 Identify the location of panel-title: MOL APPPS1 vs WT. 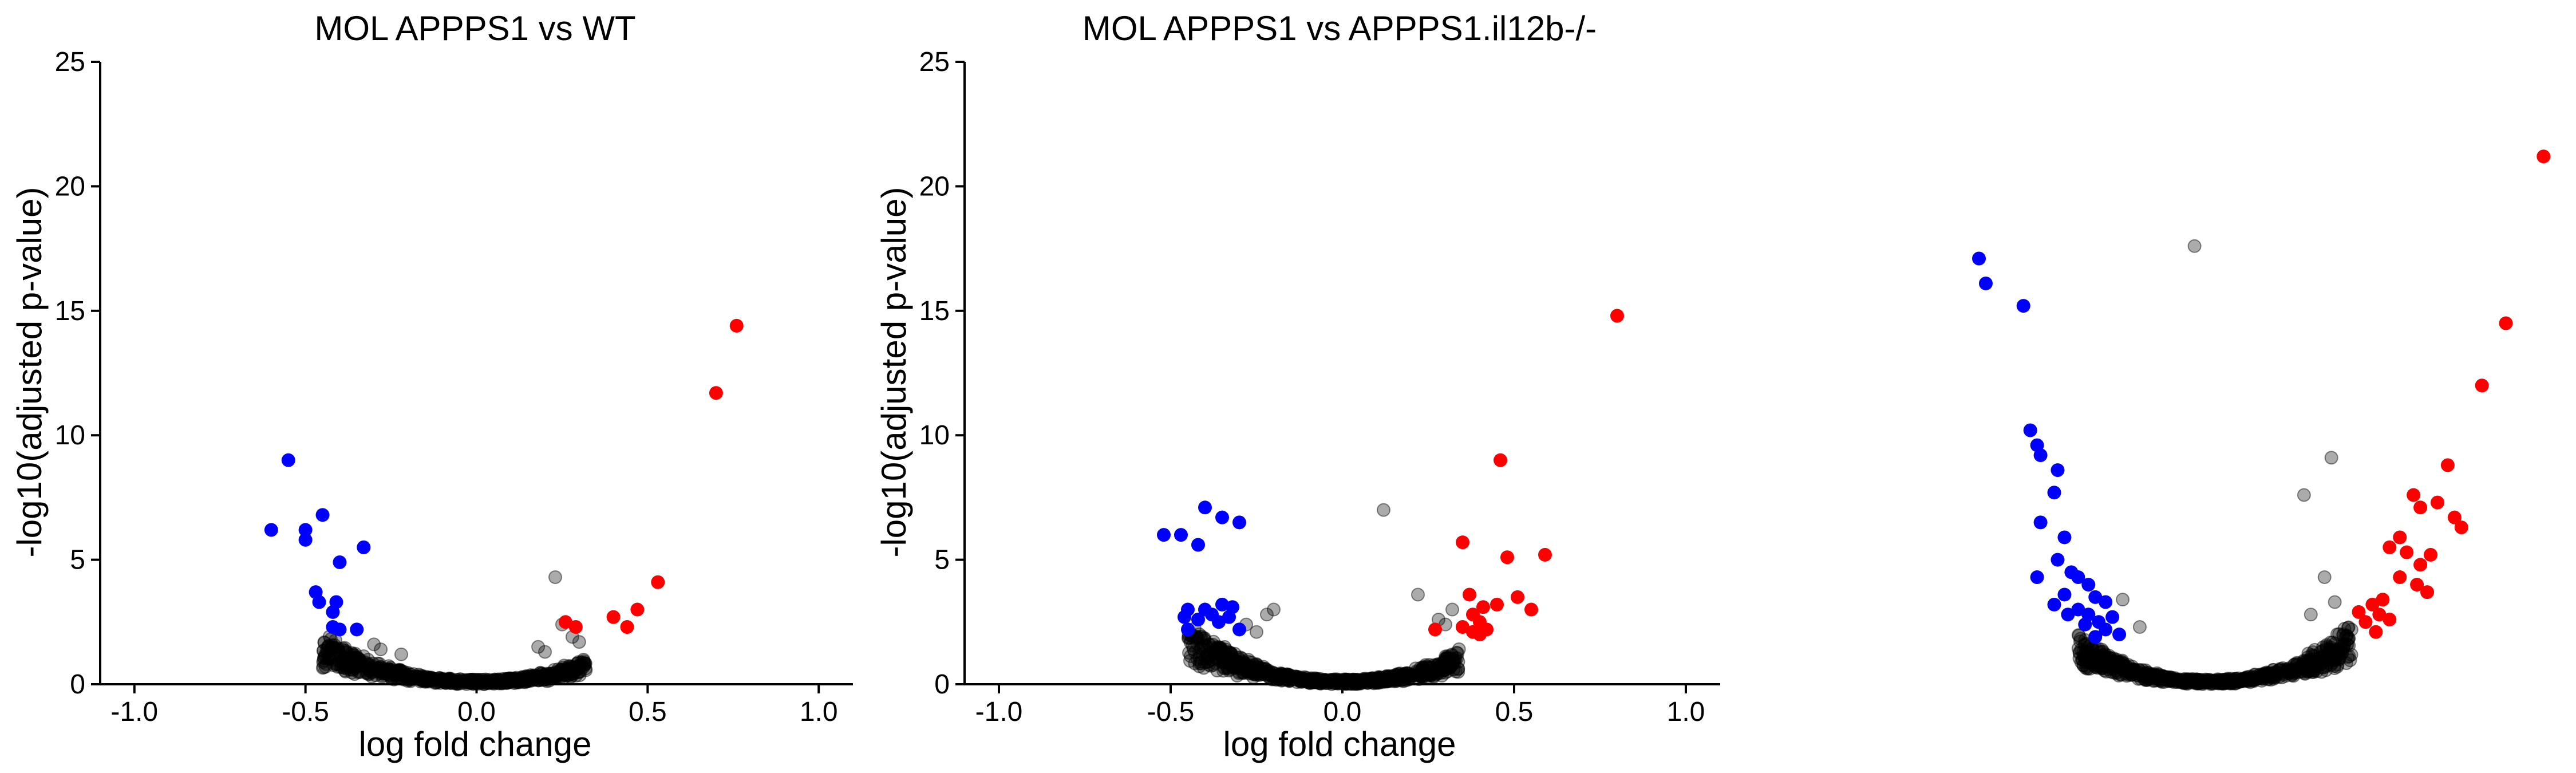
(474, 28).